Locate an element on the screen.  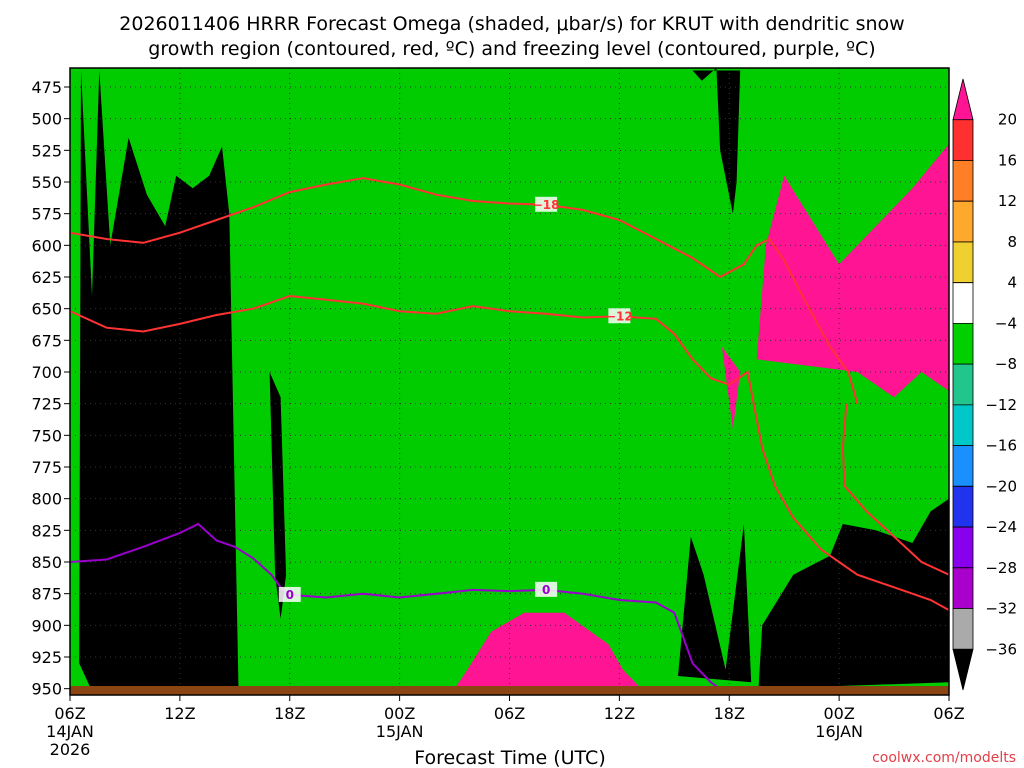
colorbar-label-5: −4 is located at coordinates (1006, 323).